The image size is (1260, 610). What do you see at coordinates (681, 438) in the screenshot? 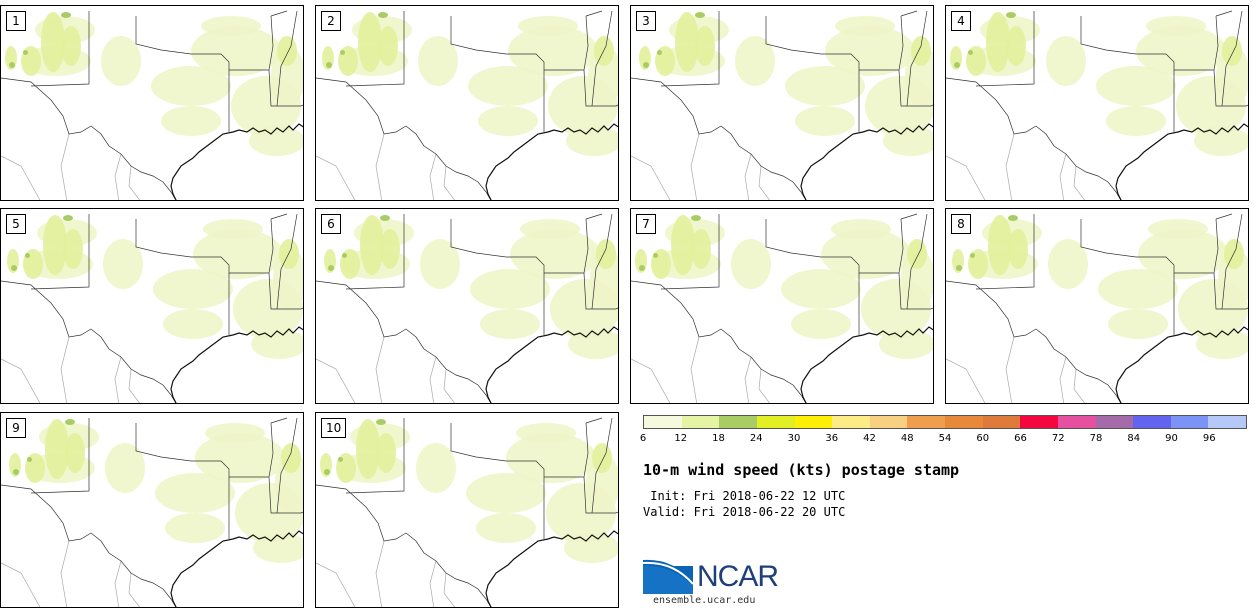
I see `colorbar-tick-label: 12` at bounding box center [681, 438].